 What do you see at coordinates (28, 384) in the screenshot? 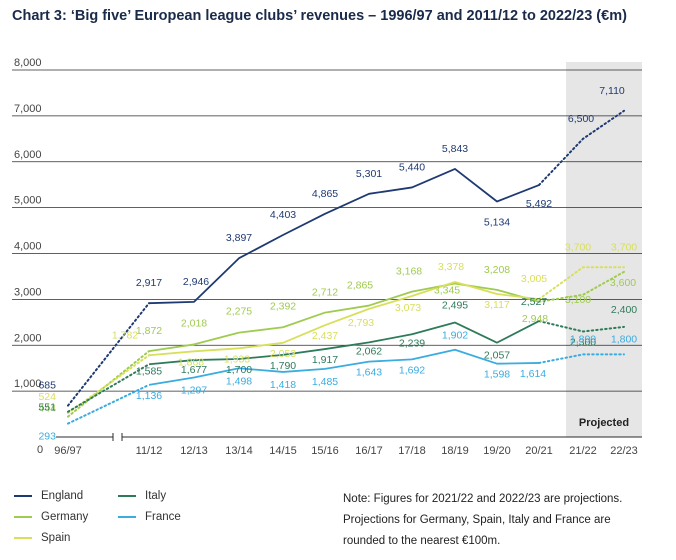
I see `y-tick-label: 1,000` at bounding box center [28, 384].